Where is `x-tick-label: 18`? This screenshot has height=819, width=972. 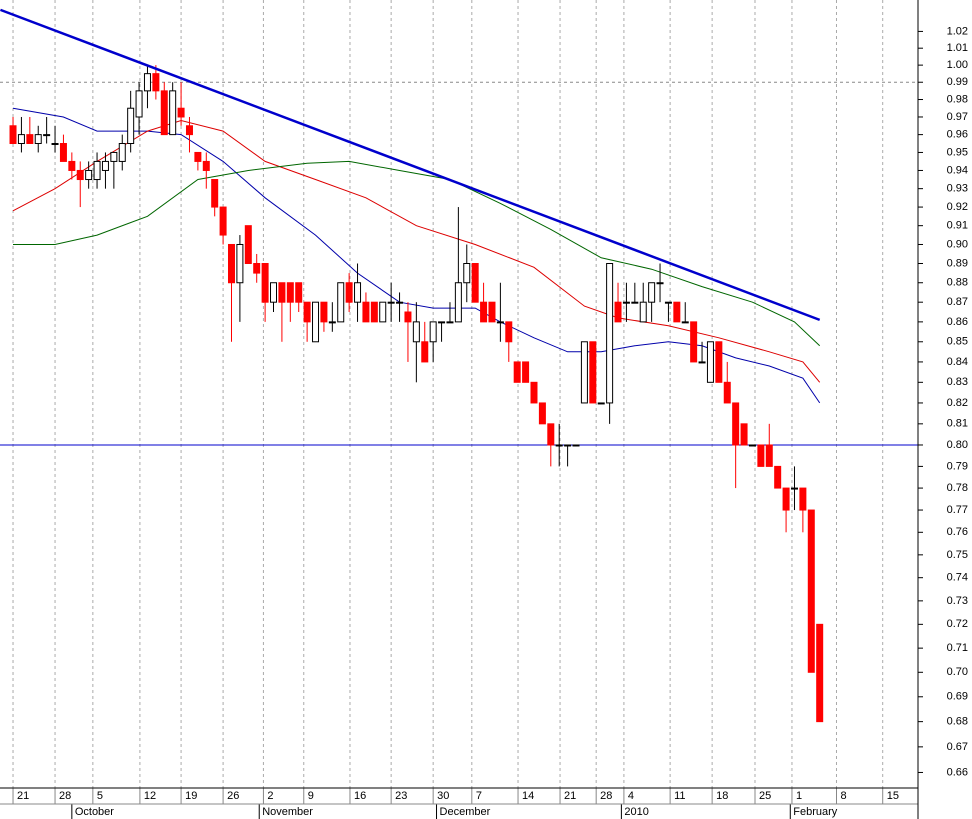
x-tick-label: 18 is located at coordinates (722, 796).